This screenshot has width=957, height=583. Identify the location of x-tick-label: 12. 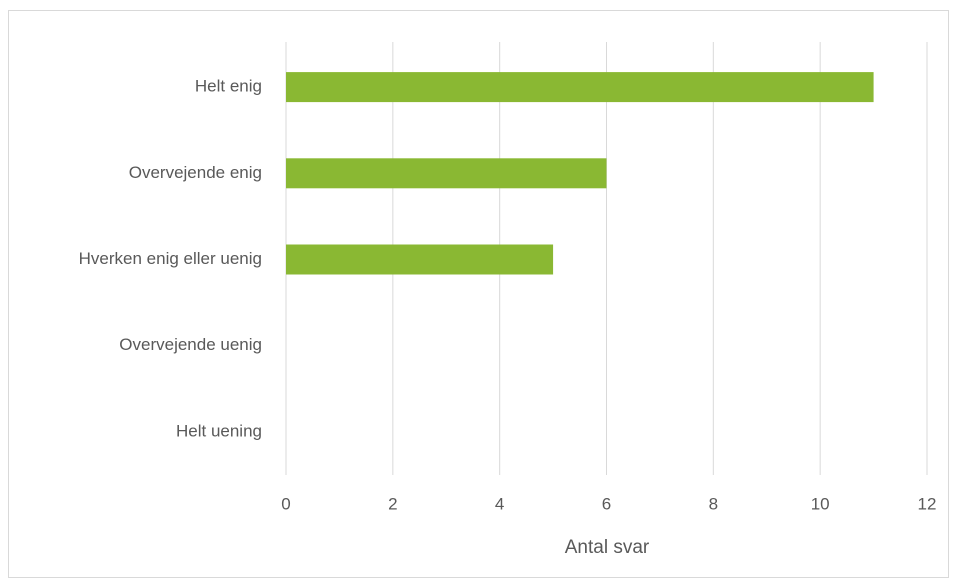
(927, 503).